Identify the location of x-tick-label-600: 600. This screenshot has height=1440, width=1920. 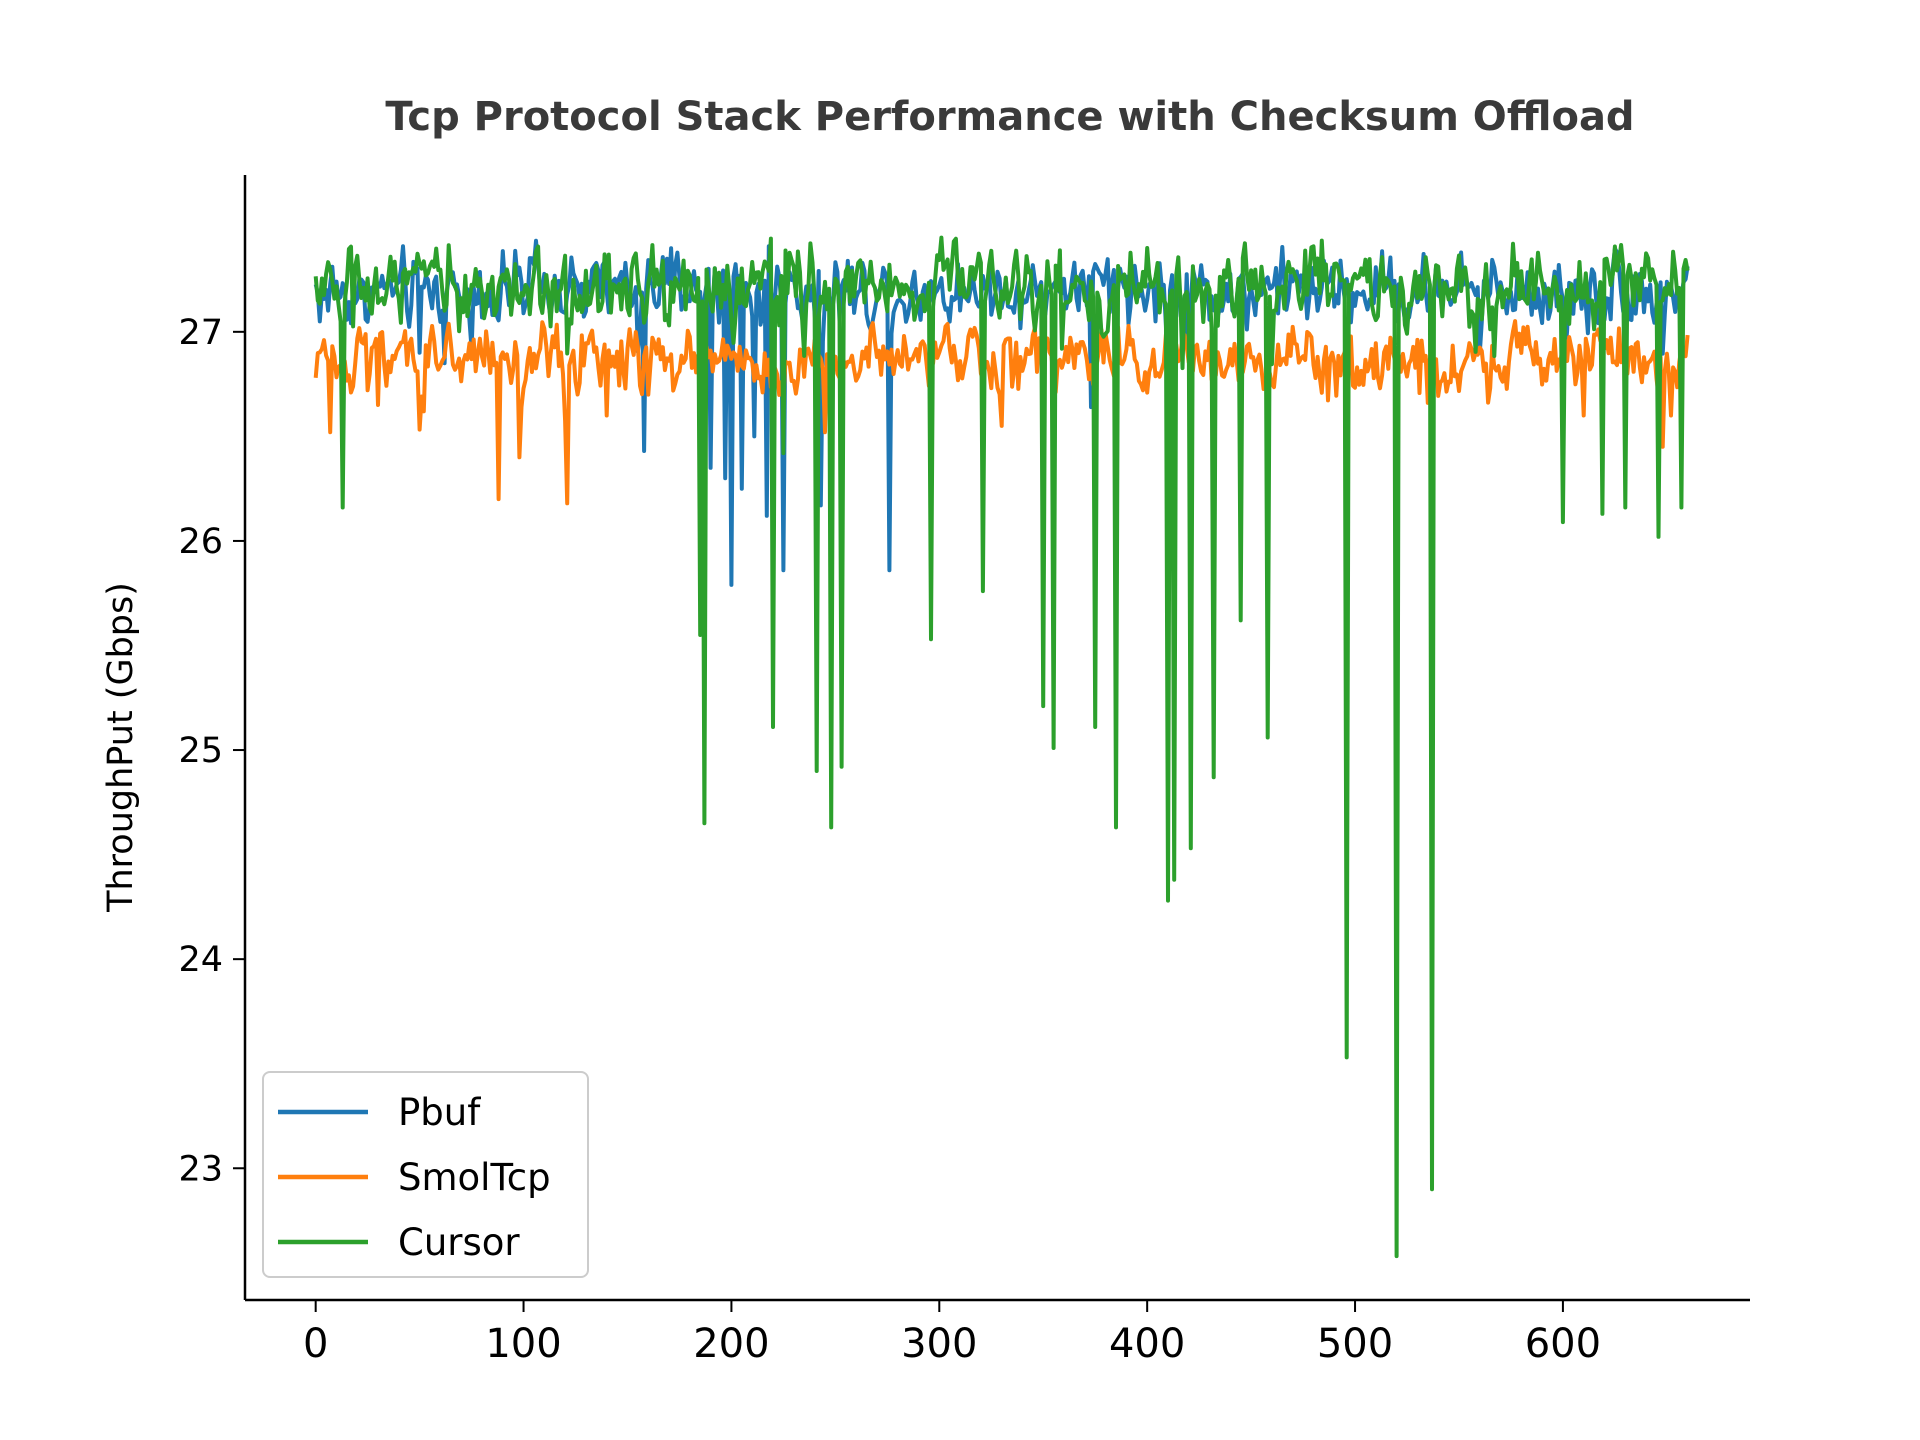
(1563, 1344).